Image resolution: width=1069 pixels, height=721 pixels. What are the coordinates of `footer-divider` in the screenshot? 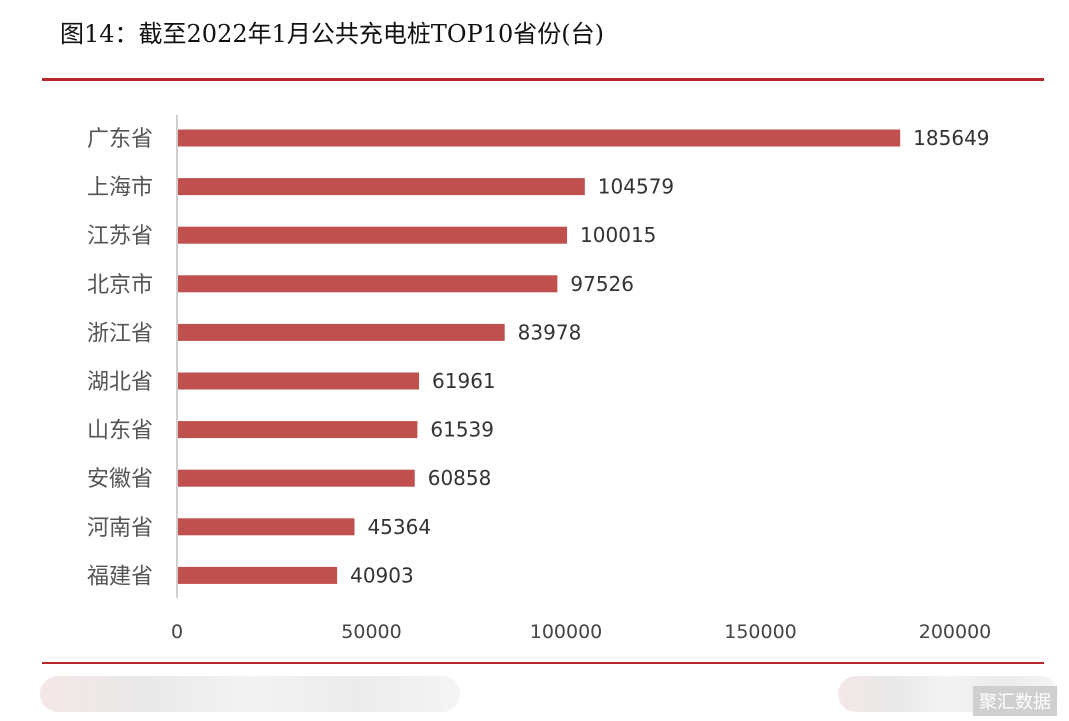 It's located at (543, 663).